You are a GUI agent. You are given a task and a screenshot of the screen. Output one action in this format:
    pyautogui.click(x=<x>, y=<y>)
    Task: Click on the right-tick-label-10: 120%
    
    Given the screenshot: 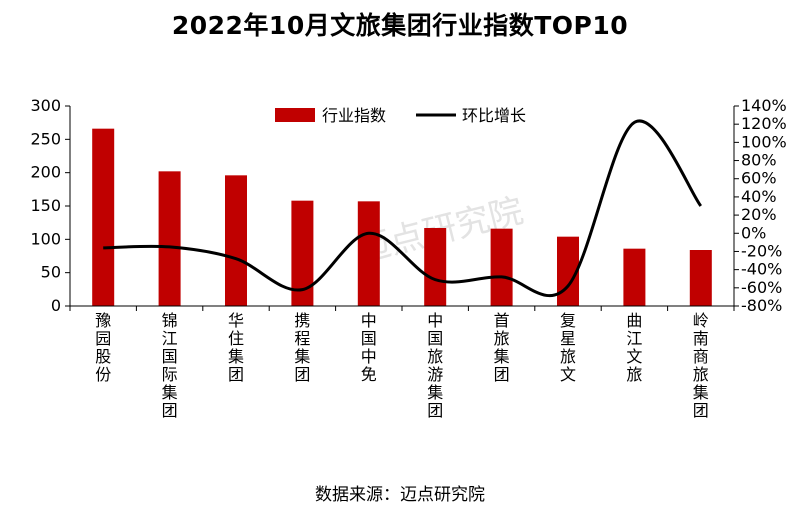 What is the action you would take?
    pyautogui.click(x=764, y=123)
    